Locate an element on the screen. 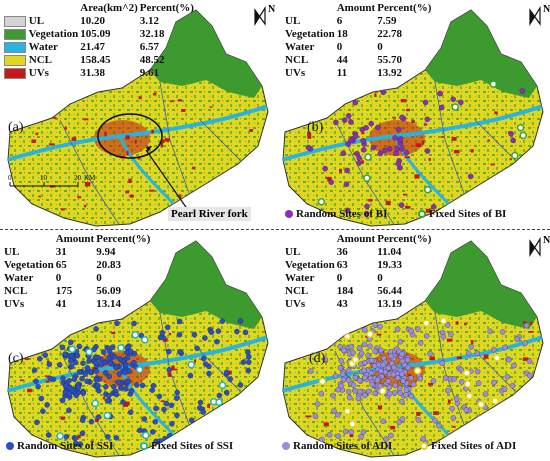  header-area: Area(km^2) is located at coordinates (109, 8).